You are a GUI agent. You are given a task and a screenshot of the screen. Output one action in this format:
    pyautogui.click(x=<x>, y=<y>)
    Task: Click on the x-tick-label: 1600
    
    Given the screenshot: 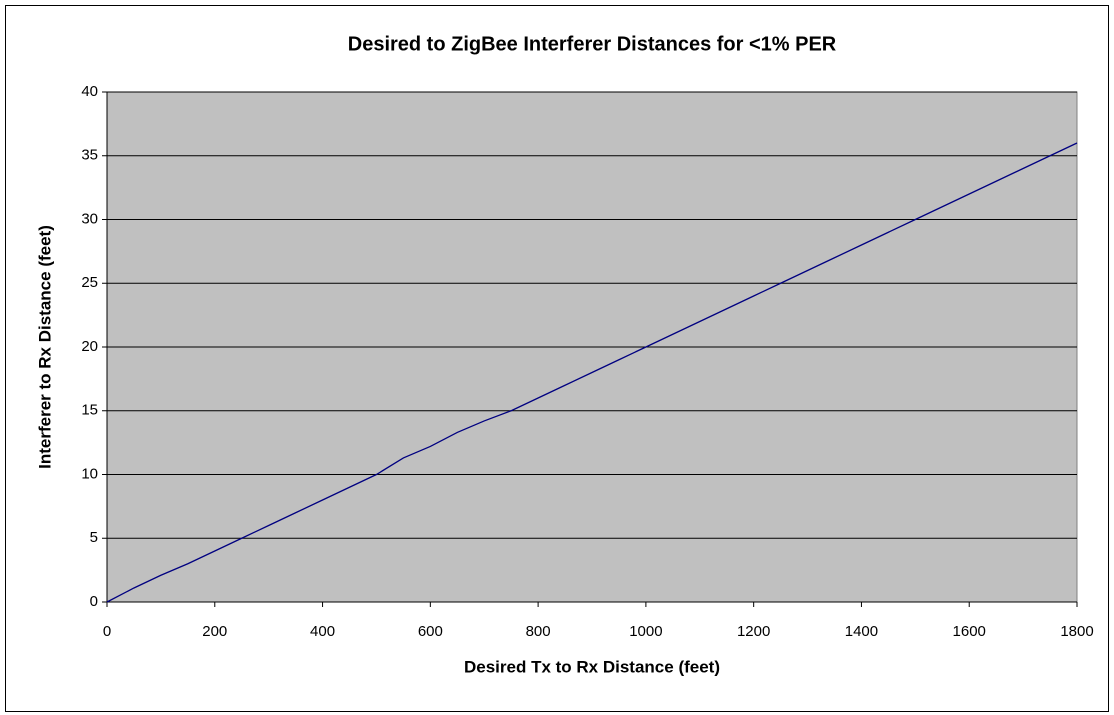 What is the action you would take?
    pyautogui.click(x=969, y=631)
    